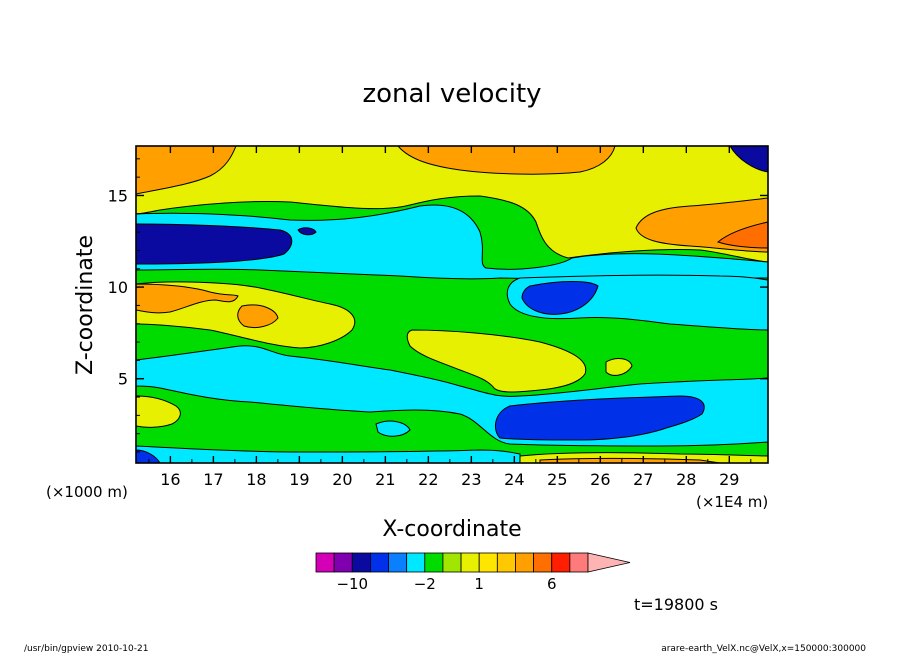  What do you see at coordinates (557, 479) in the screenshot?
I see `x-tick-label: 25` at bounding box center [557, 479].